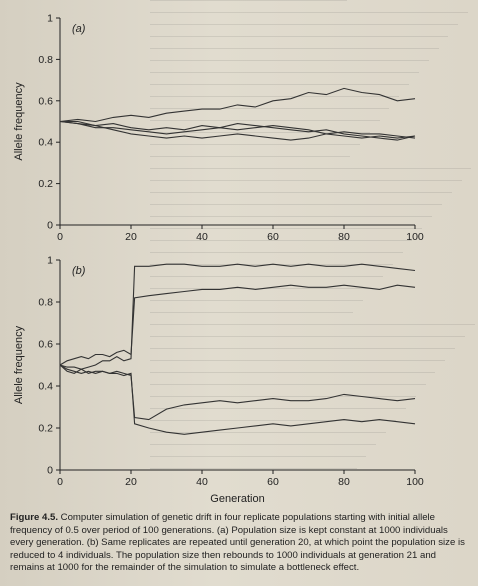 The height and width of the screenshot is (586, 478). I want to click on figure-number: Figure 4.5., so click(34, 517).